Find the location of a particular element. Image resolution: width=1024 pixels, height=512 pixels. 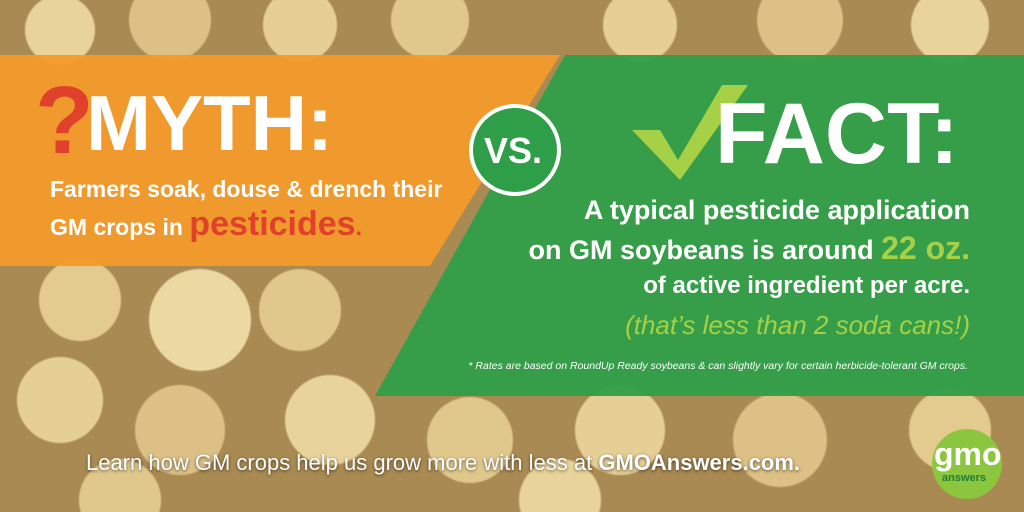

myth-line2: GM crops in pesticides. is located at coordinates (206, 224).